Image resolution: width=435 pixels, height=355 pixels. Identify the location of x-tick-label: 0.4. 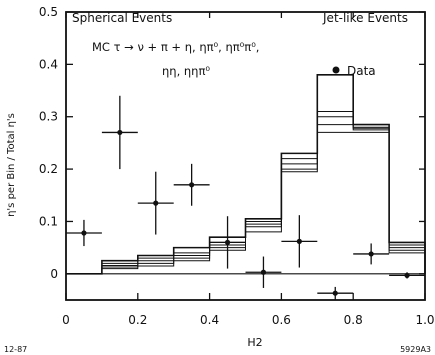
(209, 320).